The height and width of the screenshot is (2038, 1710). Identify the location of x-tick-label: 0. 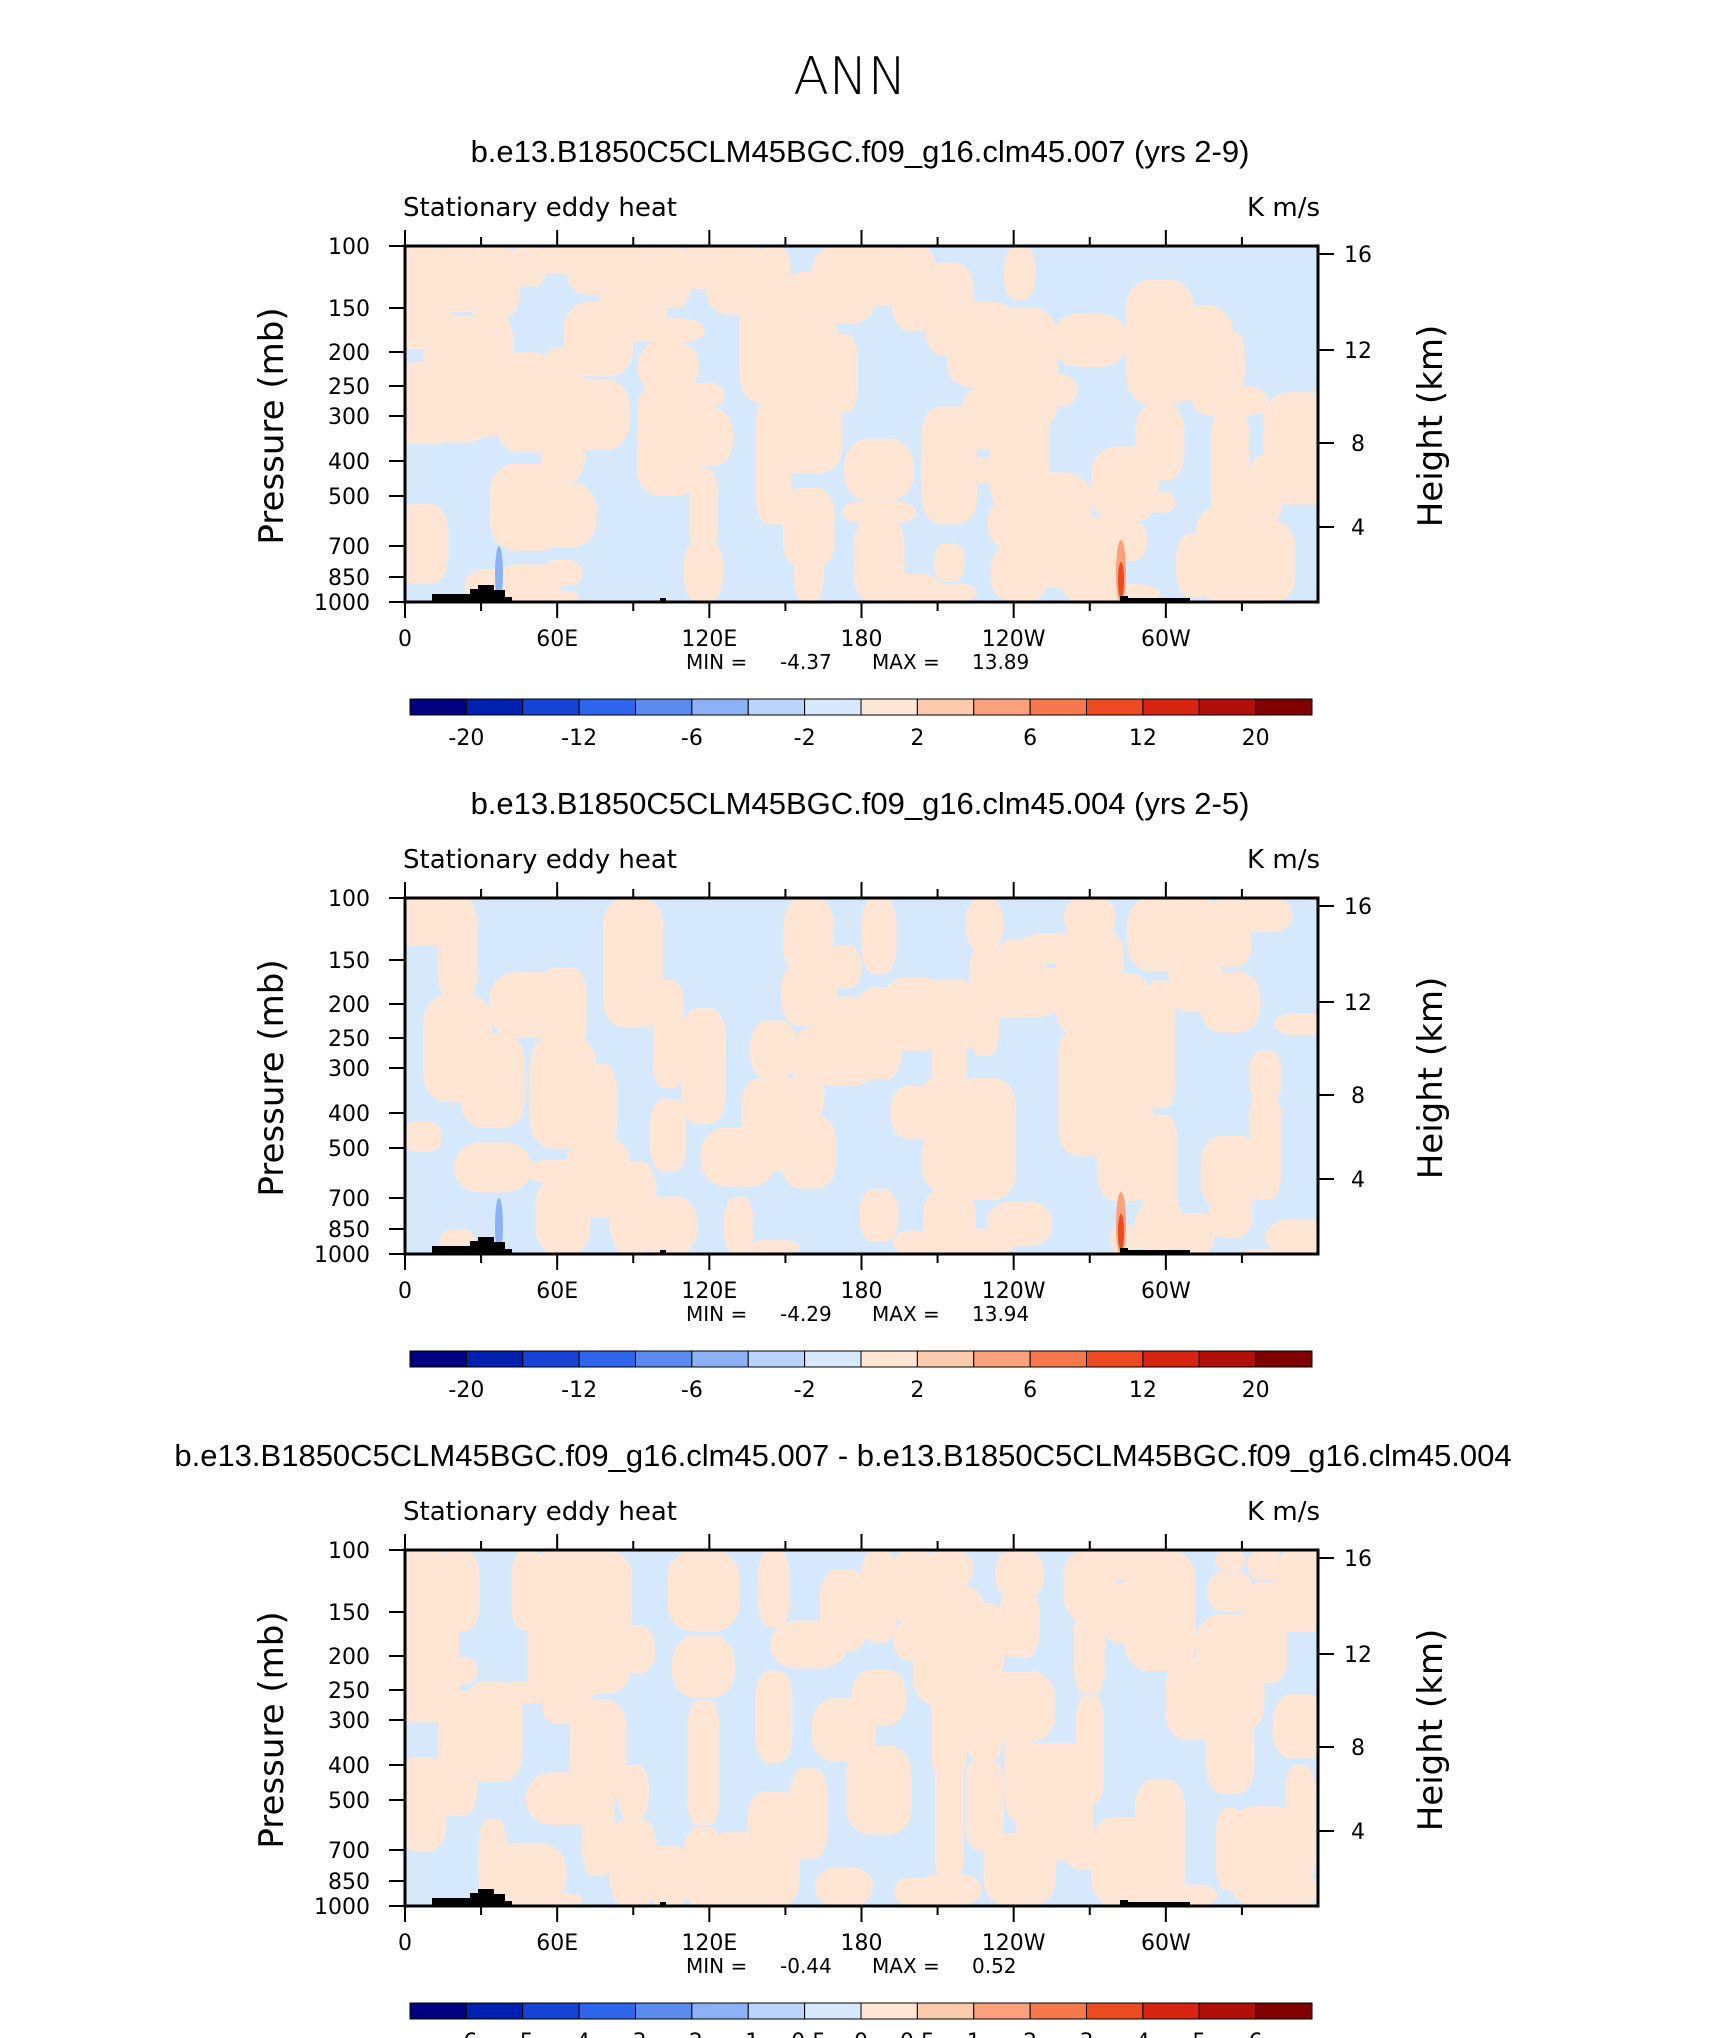
(405, 1943).